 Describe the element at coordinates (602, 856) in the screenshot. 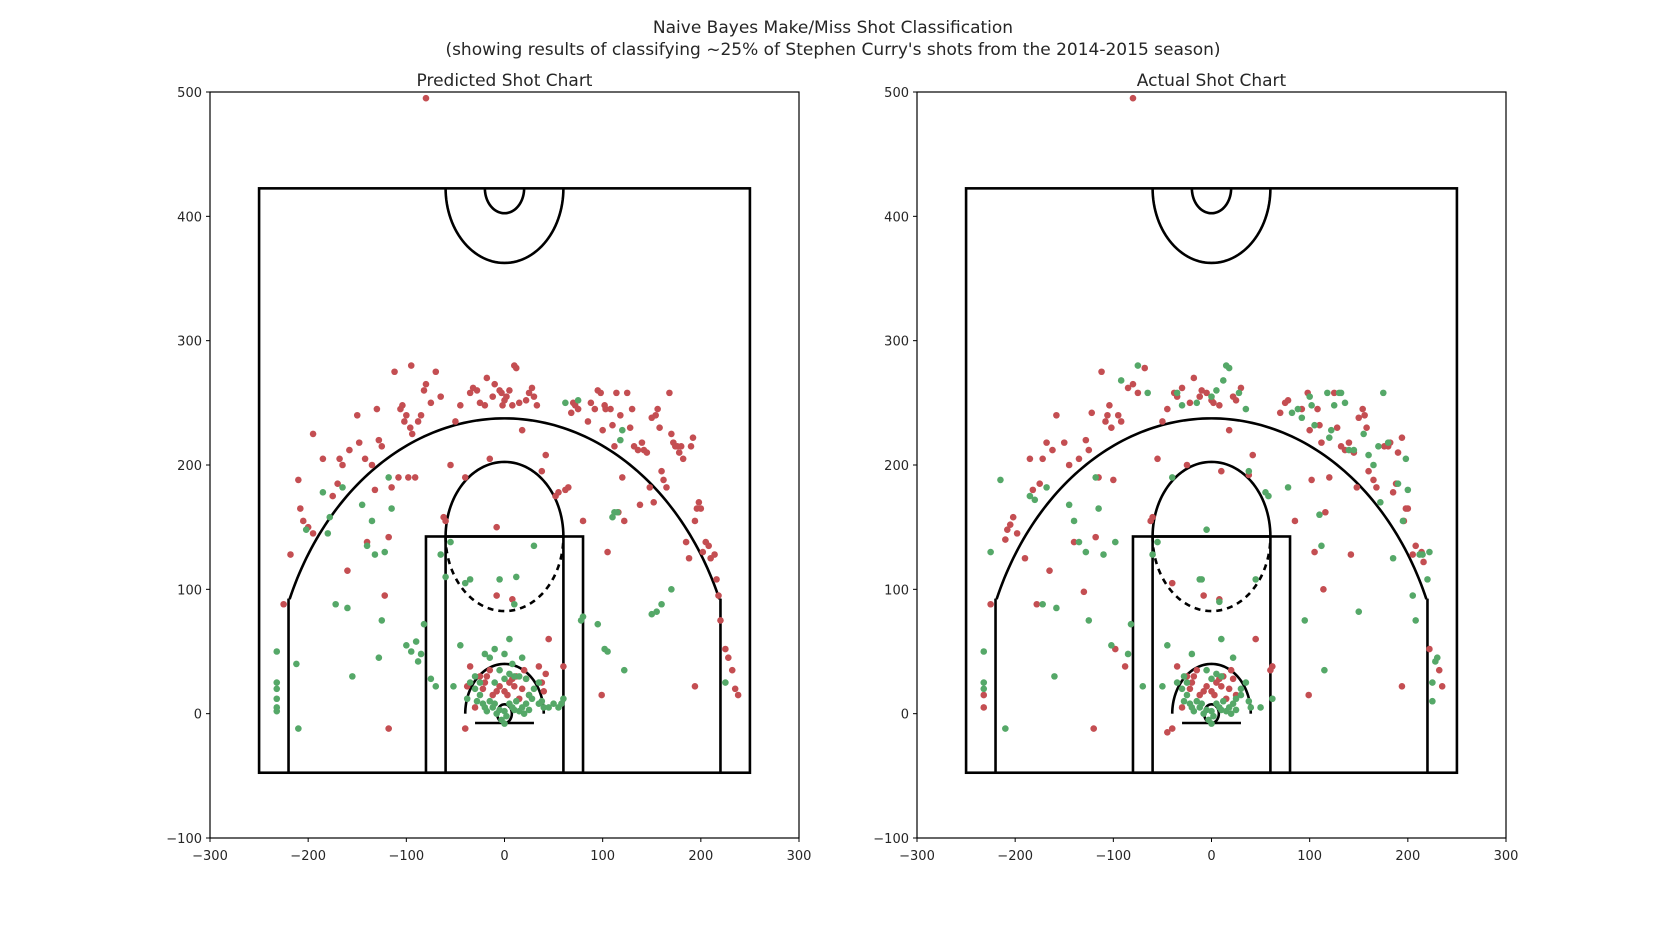

I see `x-tick-label: 100` at that location.